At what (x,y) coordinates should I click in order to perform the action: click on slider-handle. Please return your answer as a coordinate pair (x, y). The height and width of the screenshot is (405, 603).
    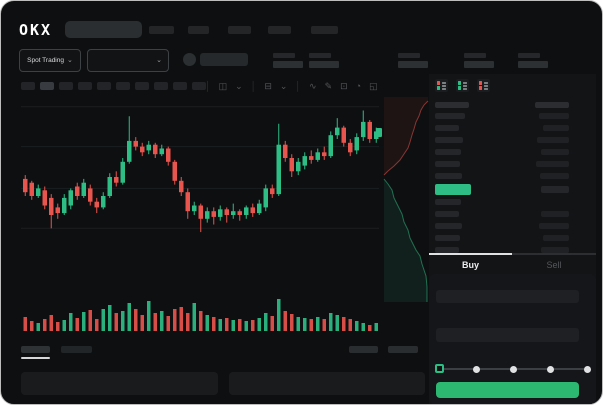
    Looking at the image, I should click on (439, 368).